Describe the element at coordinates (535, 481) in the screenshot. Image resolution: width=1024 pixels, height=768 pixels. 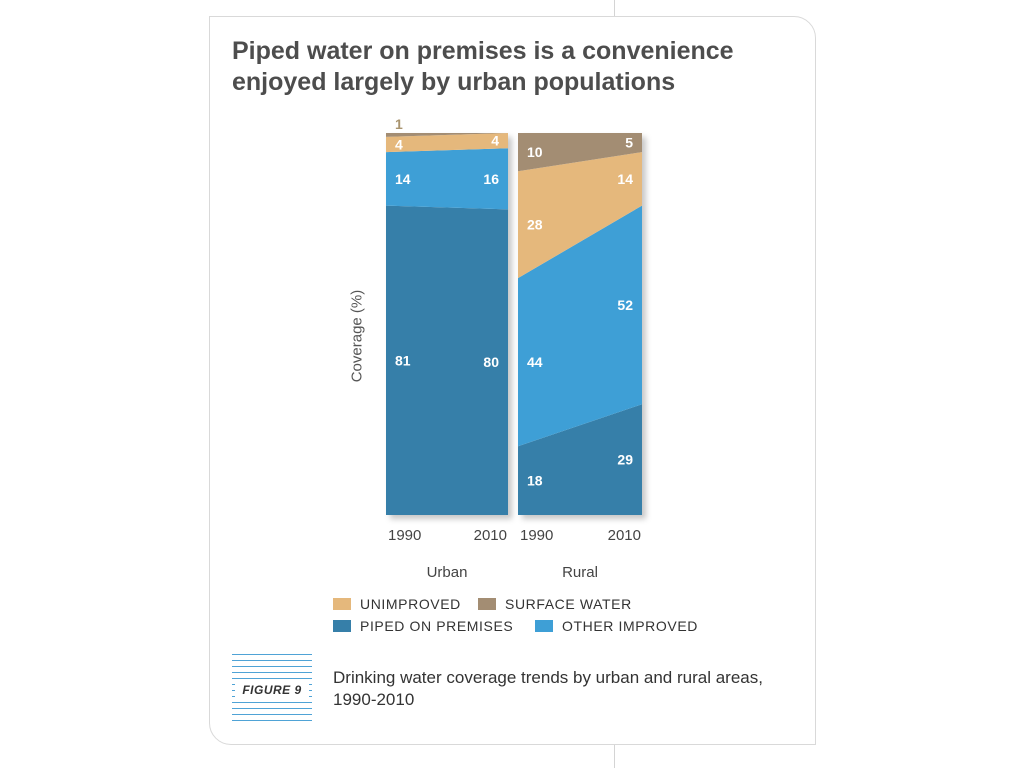
I see `rural-label-piped-on-premises-1990: 18` at that location.